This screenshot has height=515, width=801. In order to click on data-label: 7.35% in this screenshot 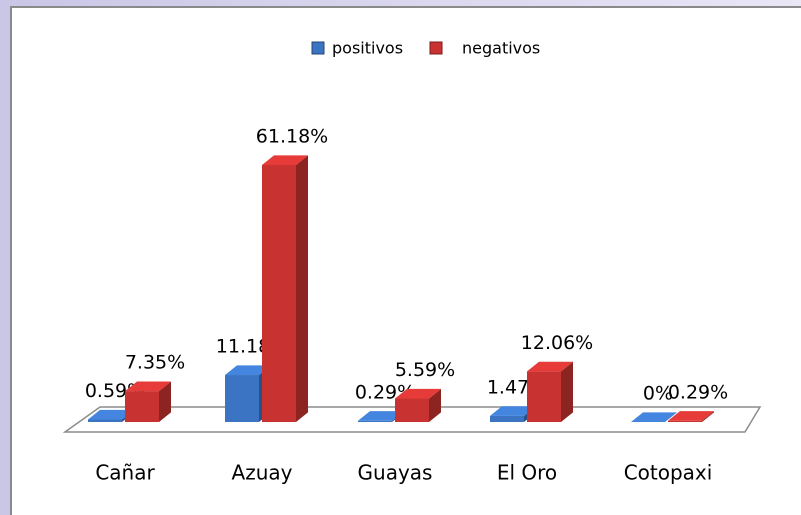, I will do `click(155, 363)`.